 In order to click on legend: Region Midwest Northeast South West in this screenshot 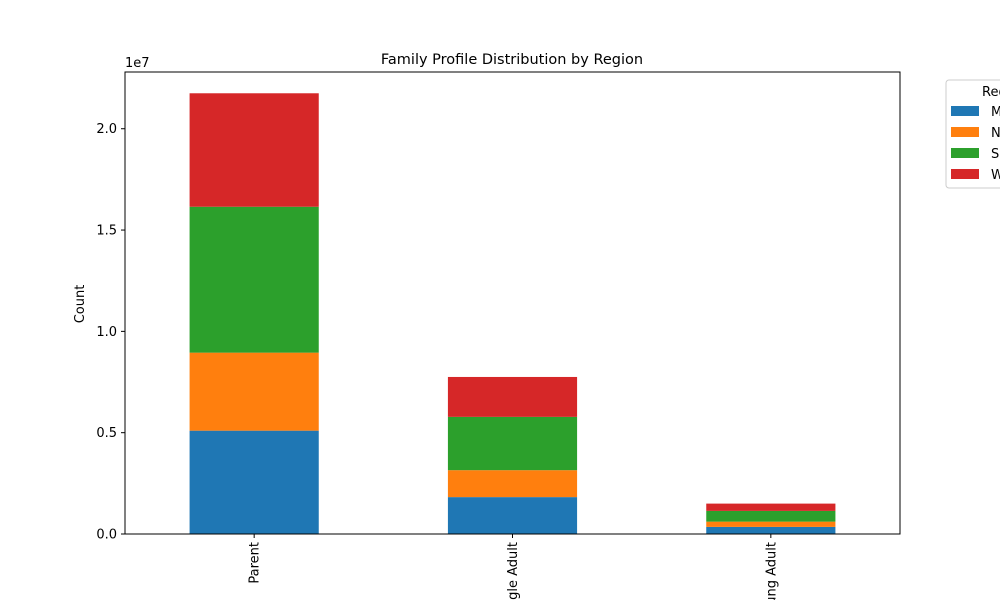, I will do `click(972, 134)`.